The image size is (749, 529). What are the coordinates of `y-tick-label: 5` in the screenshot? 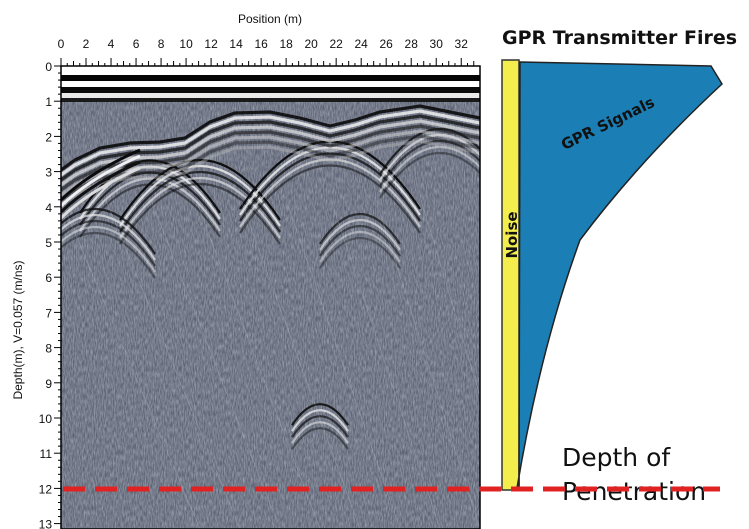 It's located at (48, 243).